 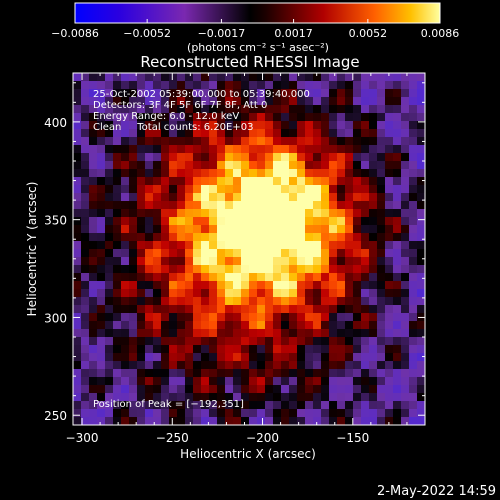 What do you see at coordinates (168, 404) in the screenshot?
I see `peak-position-label: Position of Peak = [−192,351]` at bounding box center [168, 404].